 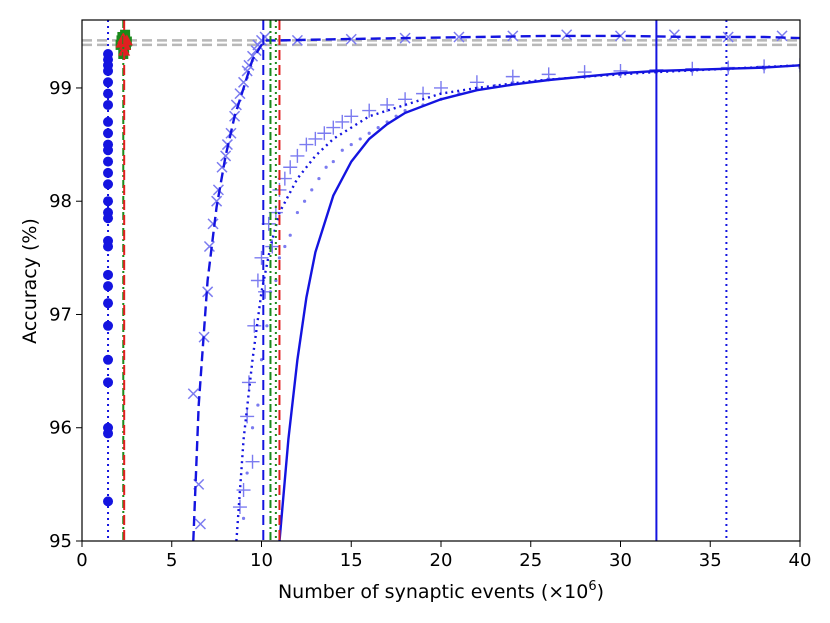 I want to click on x-tick-label-2: 10, so click(x=261, y=560).